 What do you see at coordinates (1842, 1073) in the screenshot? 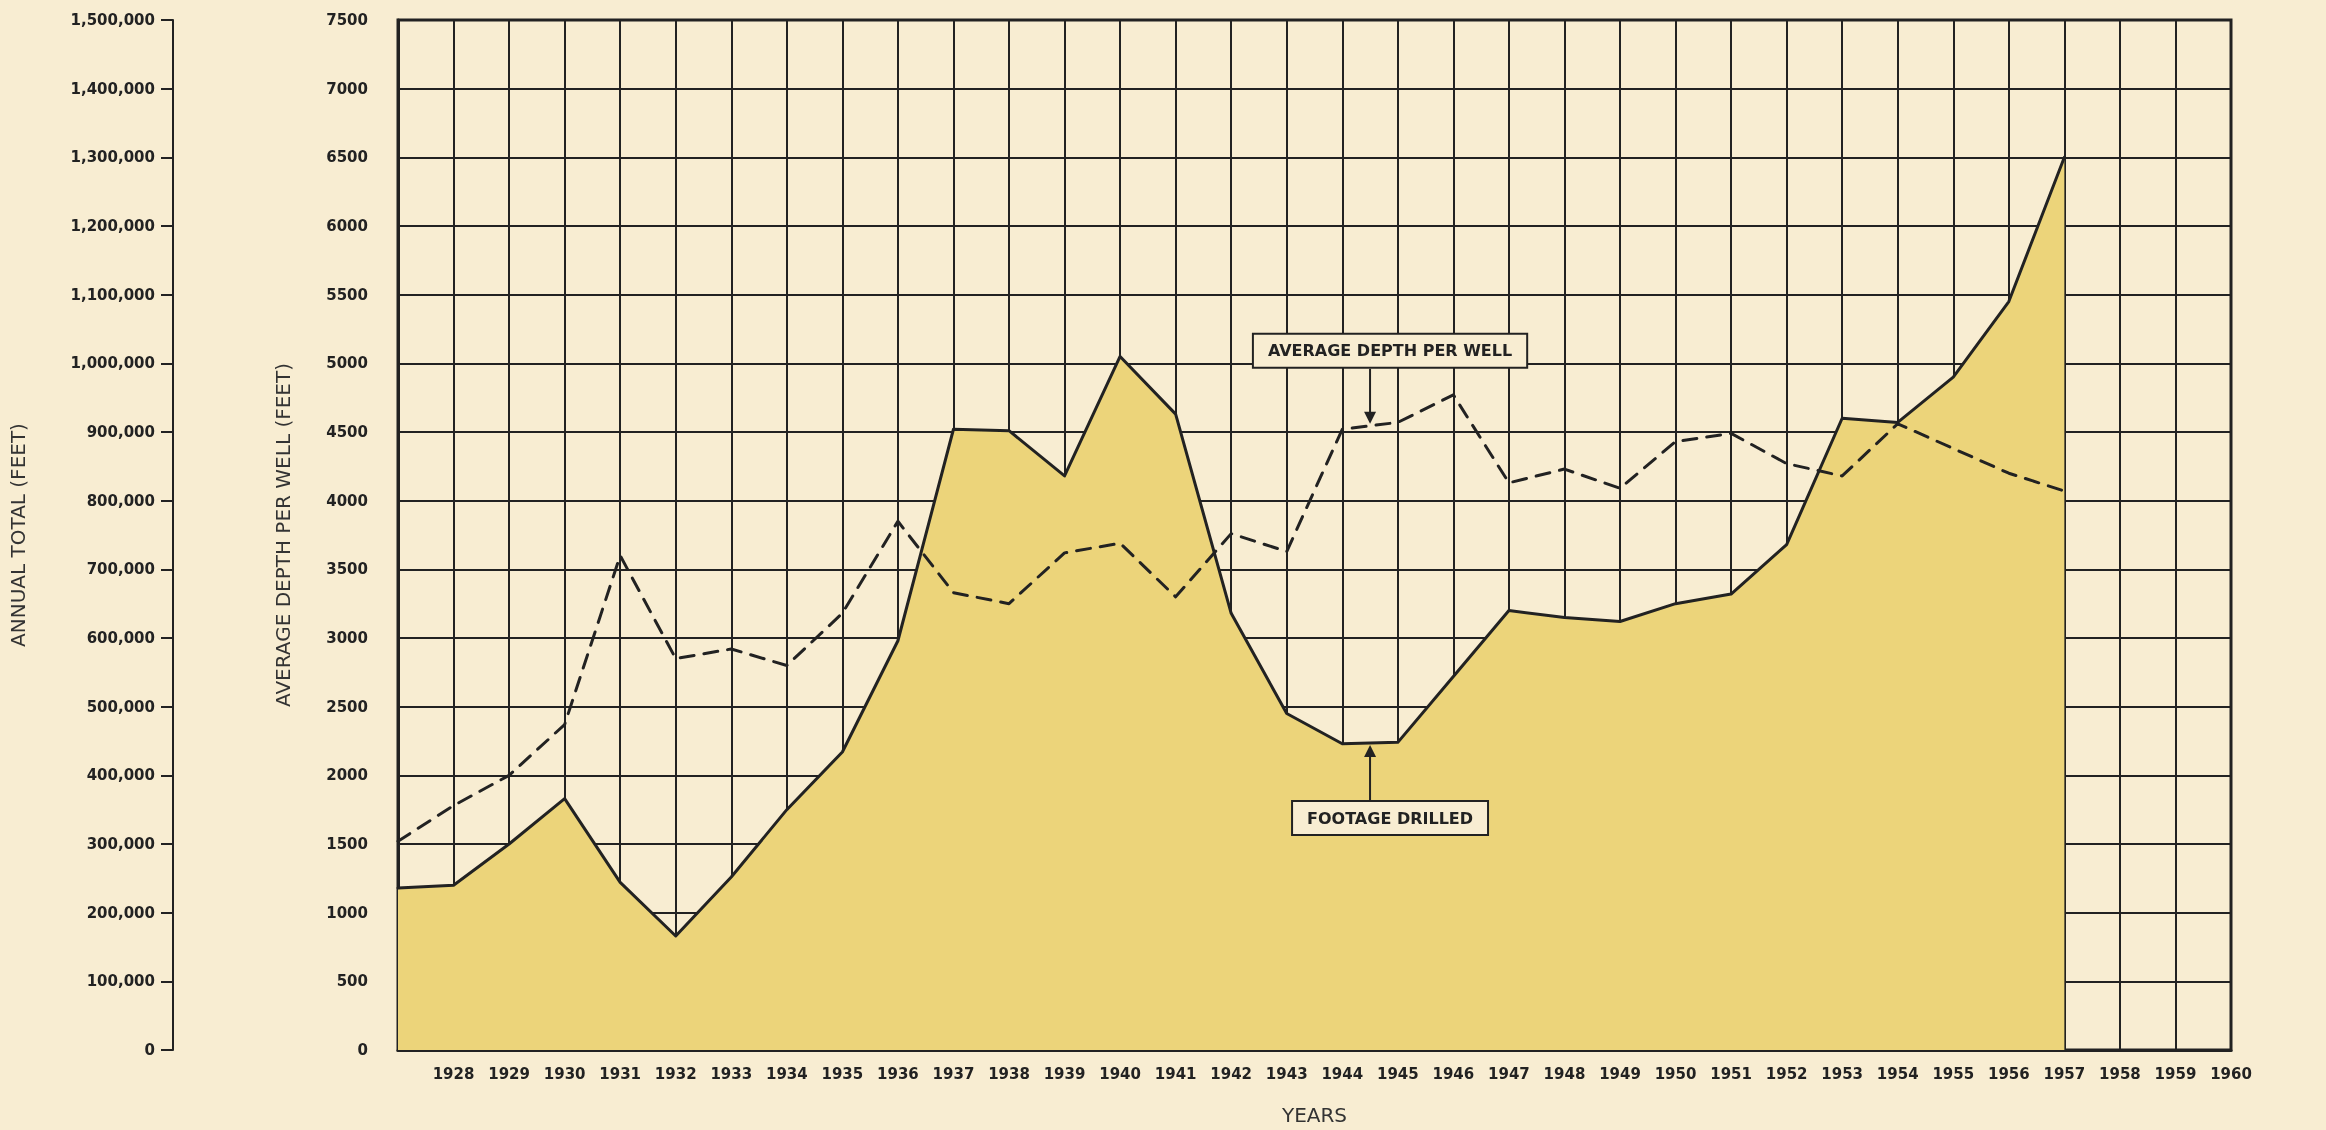
I see `x-tick-label: 1953` at bounding box center [1842, 1073].